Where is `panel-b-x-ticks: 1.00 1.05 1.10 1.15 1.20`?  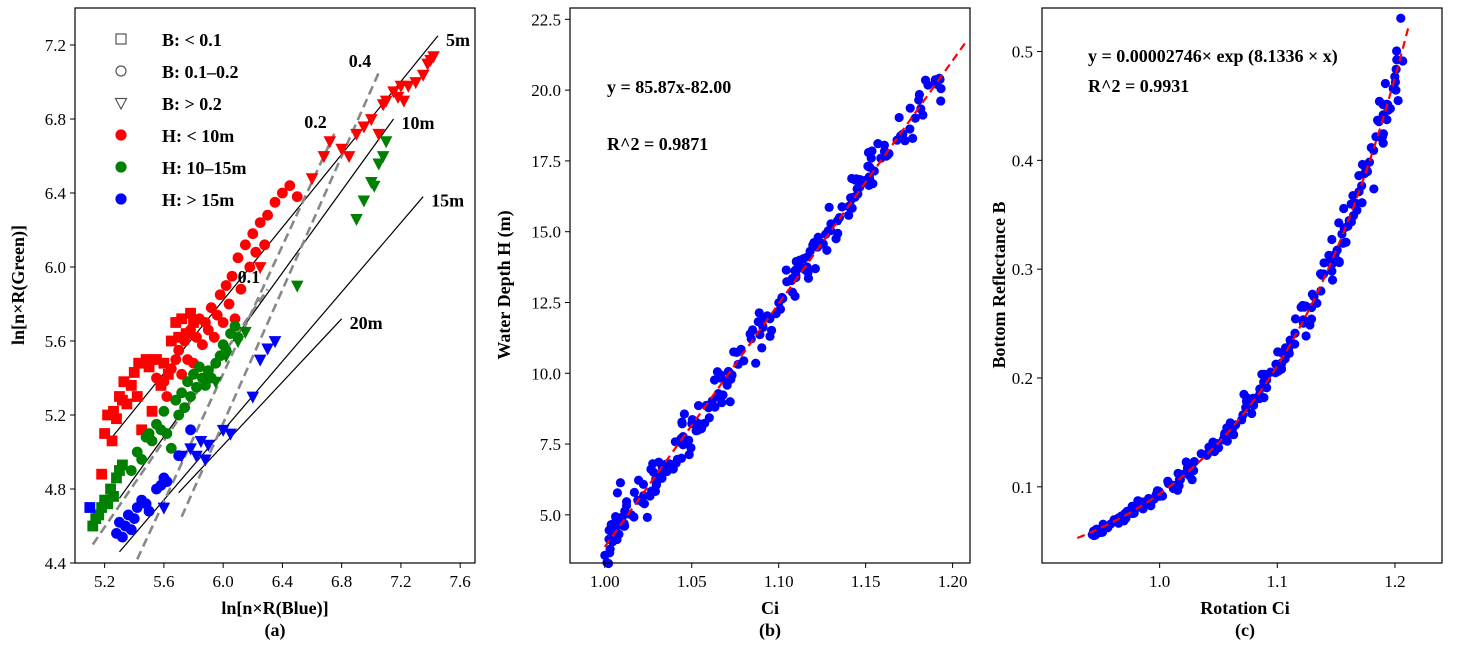
panel-b-x-ticks: 1.00 1.05 1.10 1.15 1.20 is located at coordinates (778, 577).